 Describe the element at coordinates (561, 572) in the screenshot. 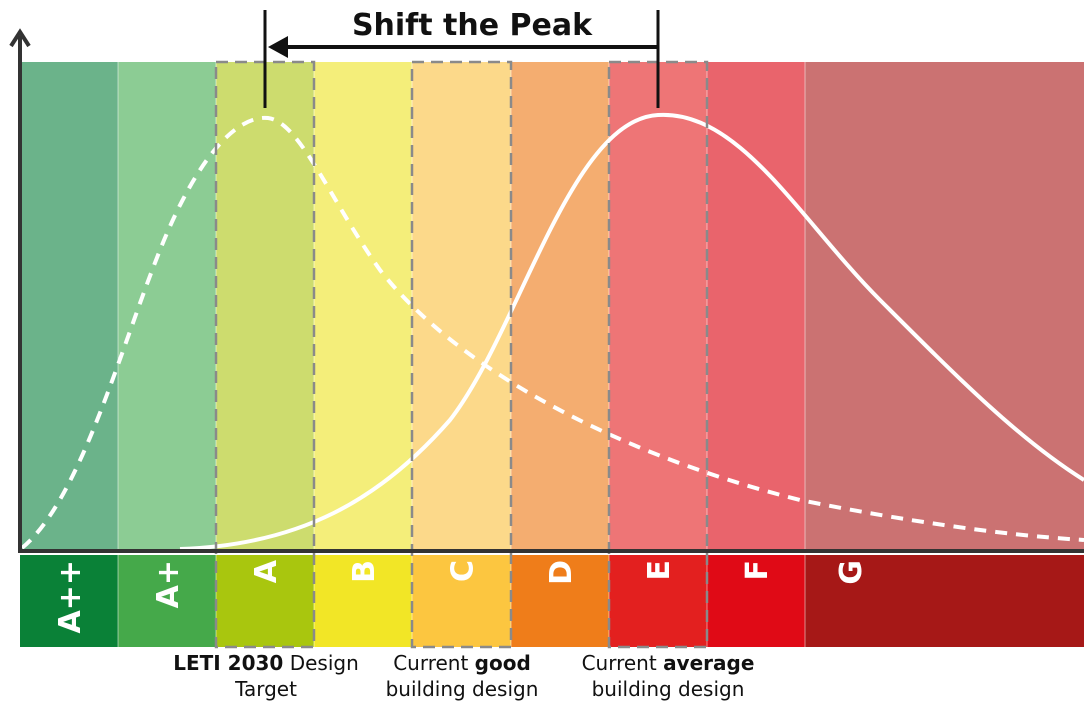

I see `band-label: D` at that location.